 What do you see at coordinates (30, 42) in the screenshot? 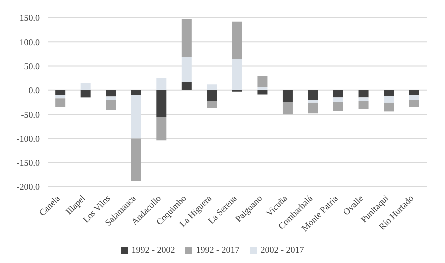
I see `y-tick-label: 100.0` at bounding box center [30, 42].